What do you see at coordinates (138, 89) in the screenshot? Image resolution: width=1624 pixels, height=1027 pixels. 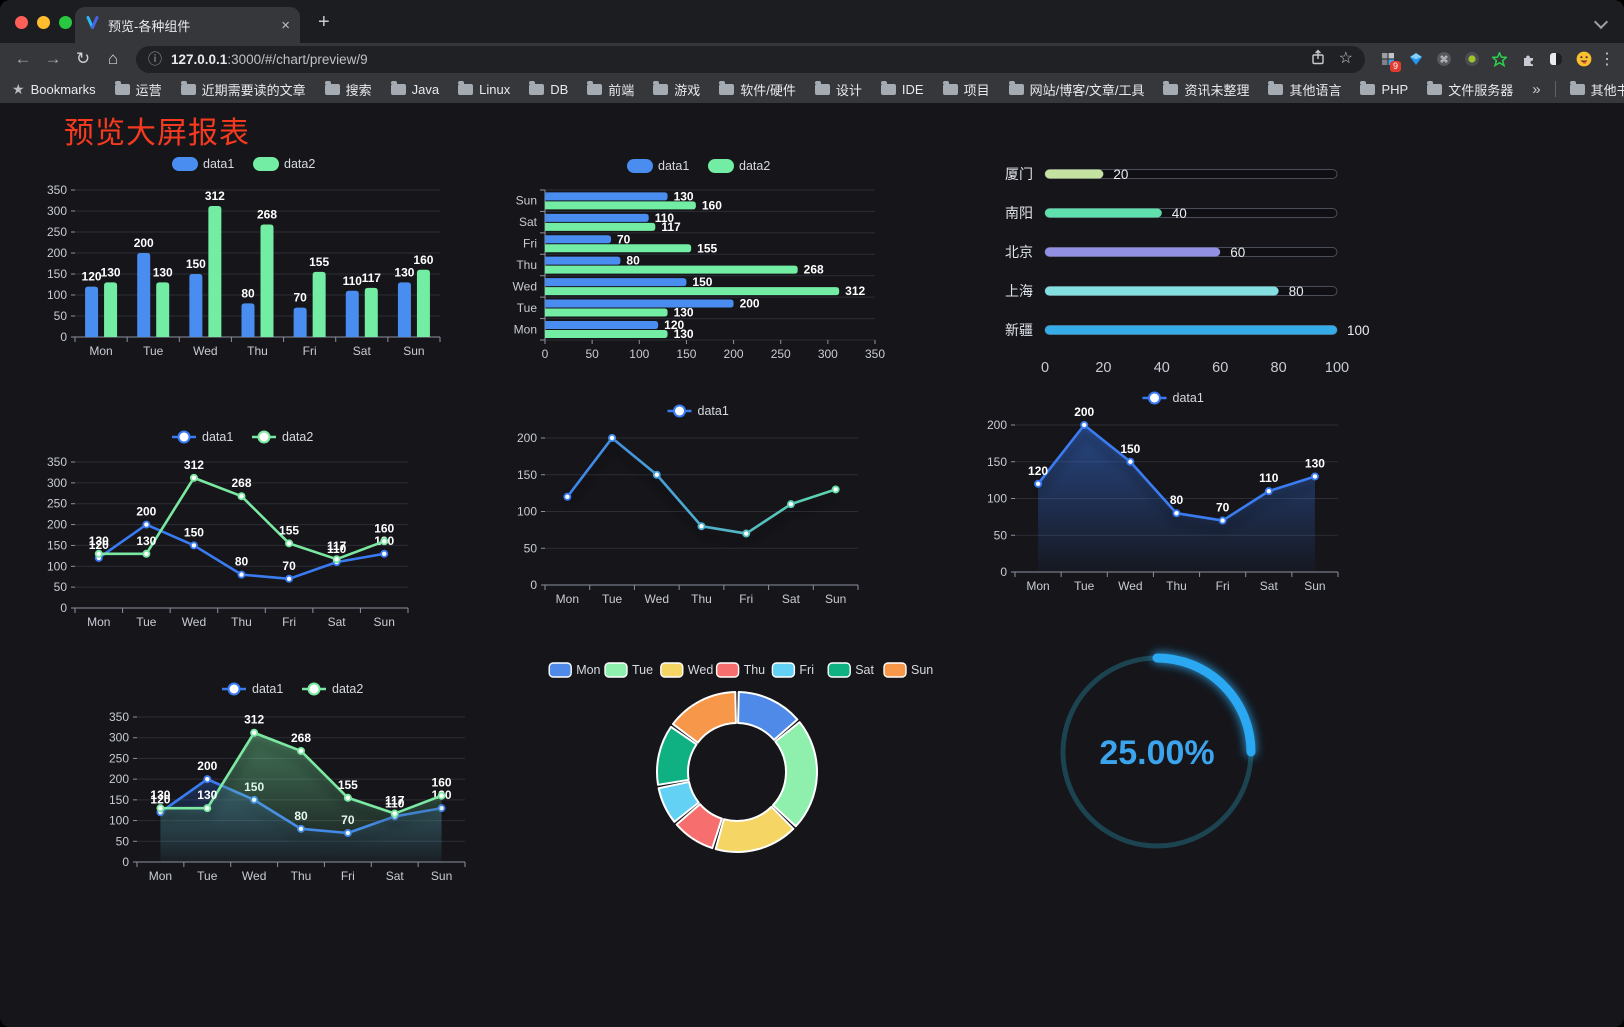 I see `bookmark-folder: 运营` at bounding box center [138, 89].